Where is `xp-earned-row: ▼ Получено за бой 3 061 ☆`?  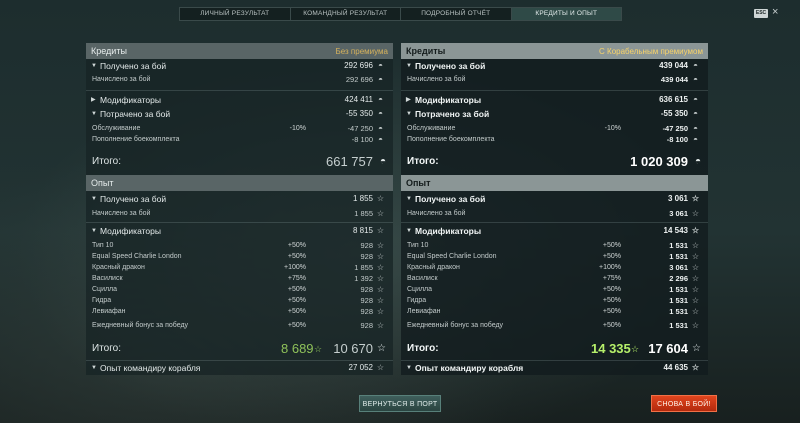 xp-earned-row: ▼ Получено за бой 3 061 ☆ is located at coordinates (553, 199).